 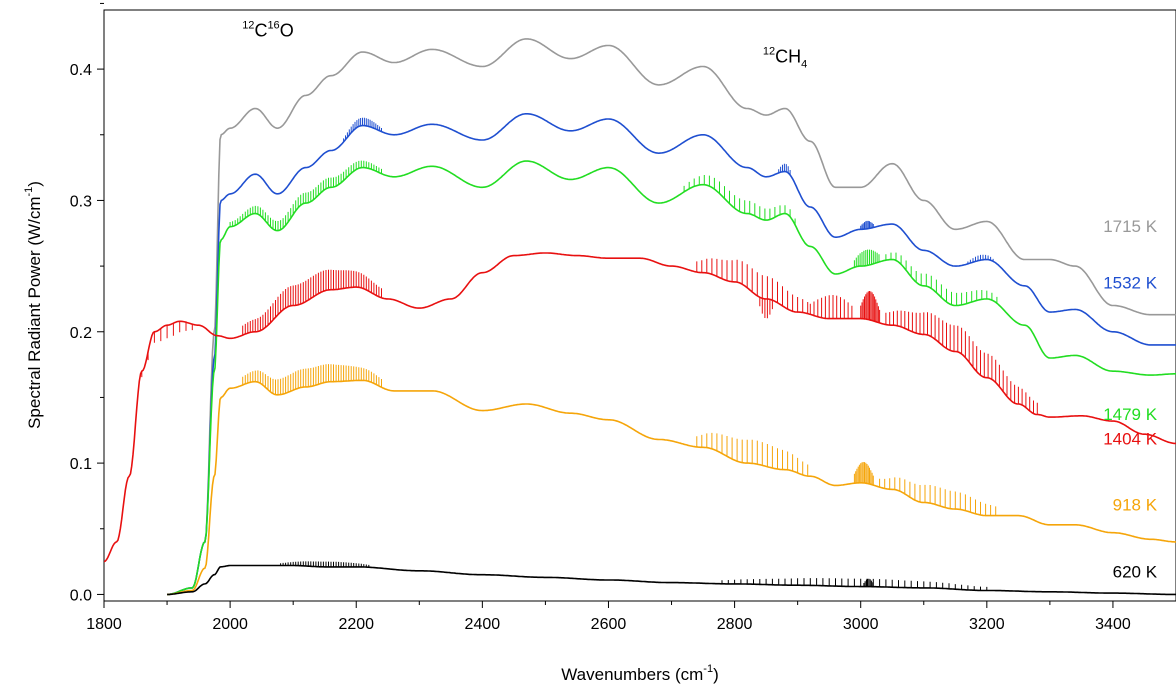 I want to click on series-label: 620 K, so click(x=1135, y=571).